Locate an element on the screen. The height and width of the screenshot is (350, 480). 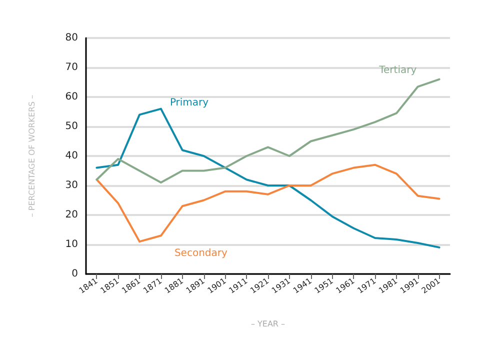
x-axis-title: – YEAR – is located at coordinates (268, 324).